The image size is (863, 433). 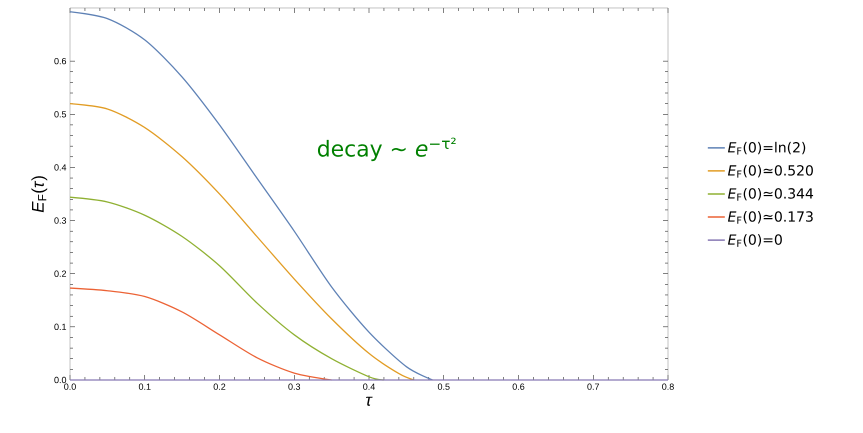 What do you see at coordinates (70, 387) in the screenshot?
I see `x-tick-label: 0.0` at bounding box center [70, 387].